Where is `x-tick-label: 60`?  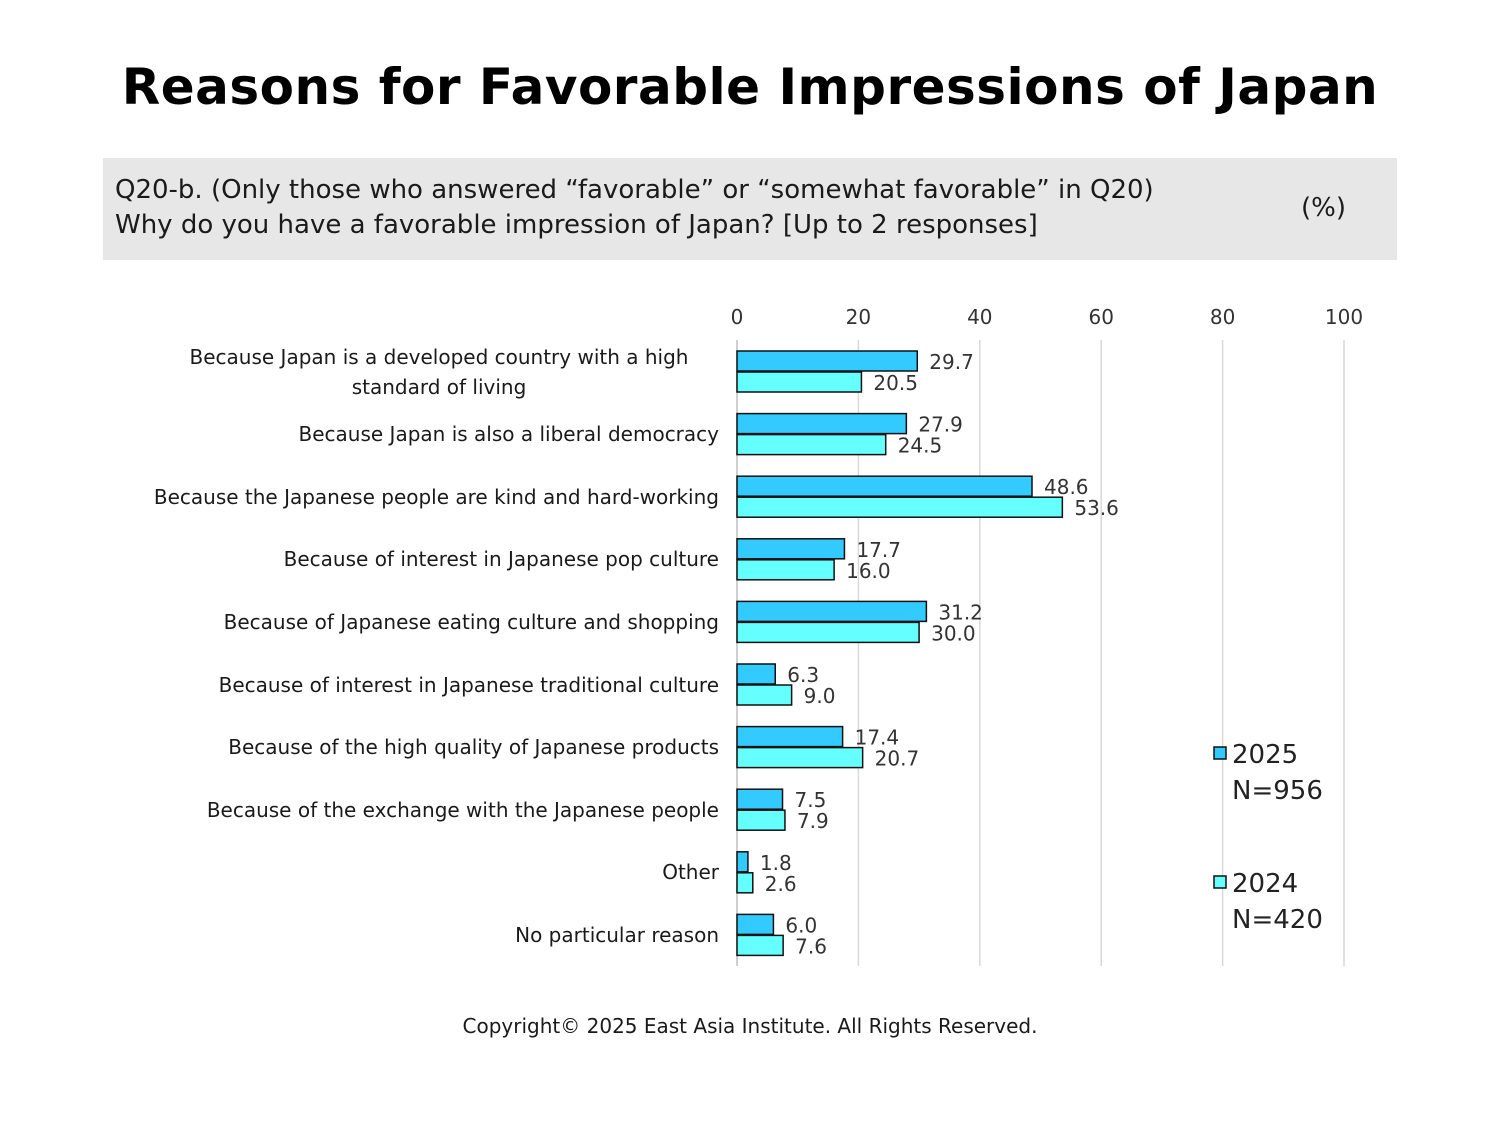 x-tick-label: 60 is located at coordinates (1100, 317).